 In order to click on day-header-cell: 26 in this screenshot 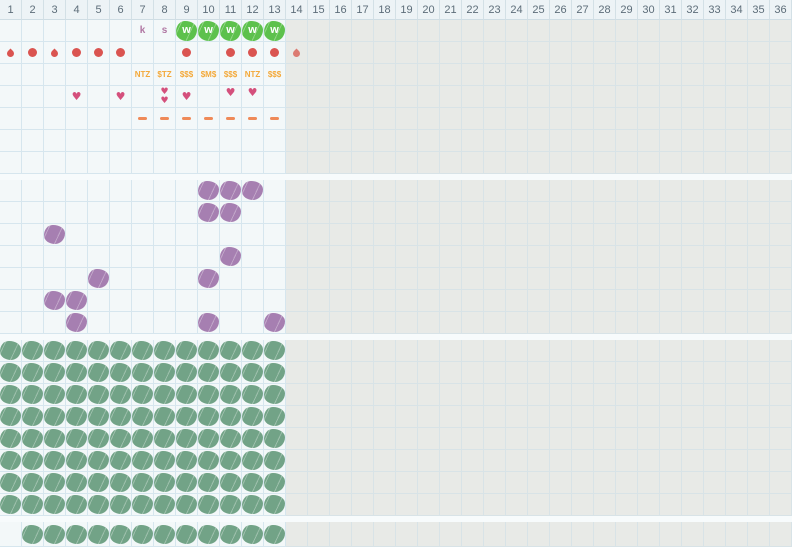, I will do `click(561, 10)`.